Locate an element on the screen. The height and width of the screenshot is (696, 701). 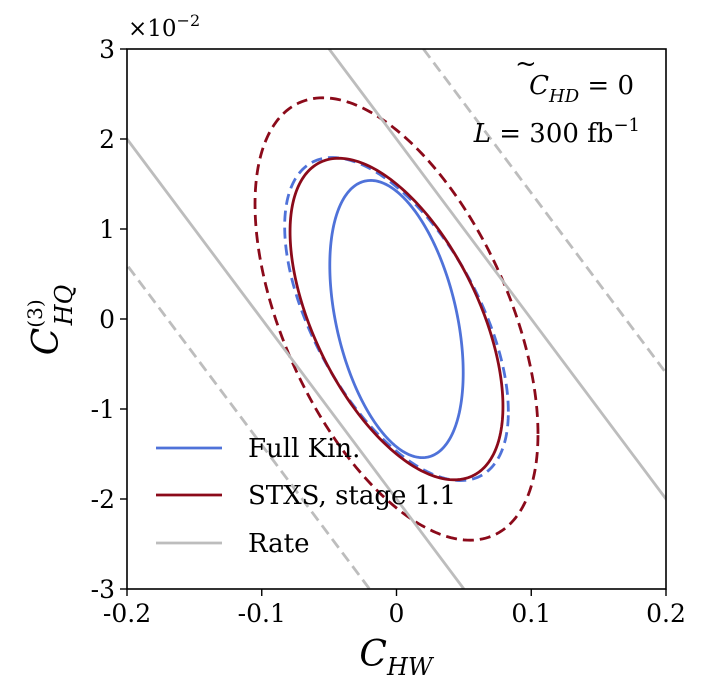
x-tick-label: 0.2 is located at coordinates (666, 613).